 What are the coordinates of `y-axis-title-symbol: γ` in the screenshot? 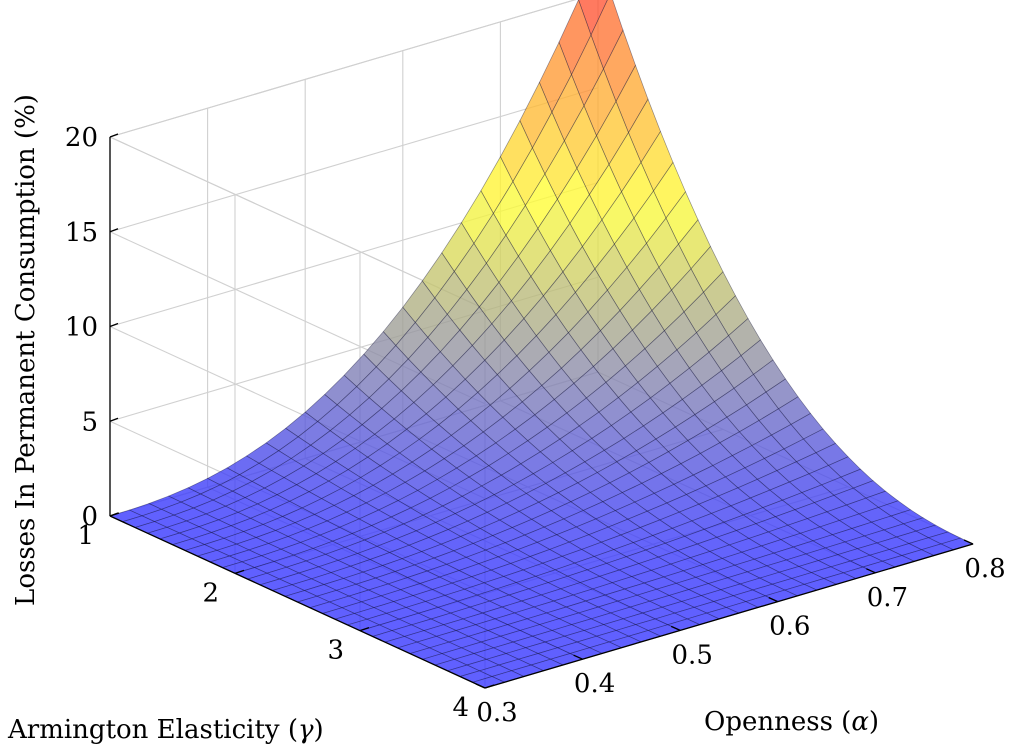 It's located at (306, 730).